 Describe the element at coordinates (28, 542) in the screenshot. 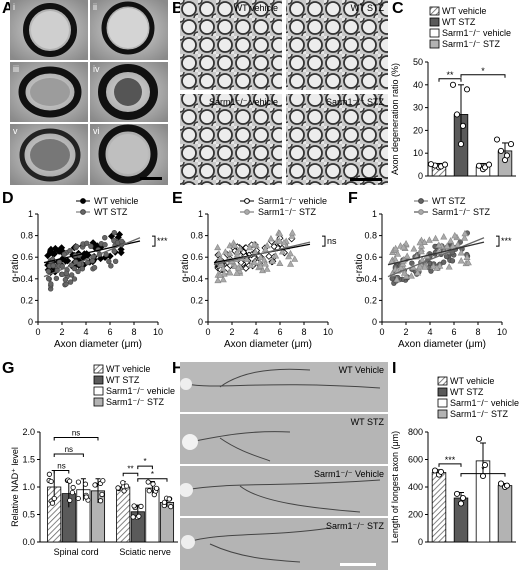

I see `y-tick-label-0: 0.0` at that location.